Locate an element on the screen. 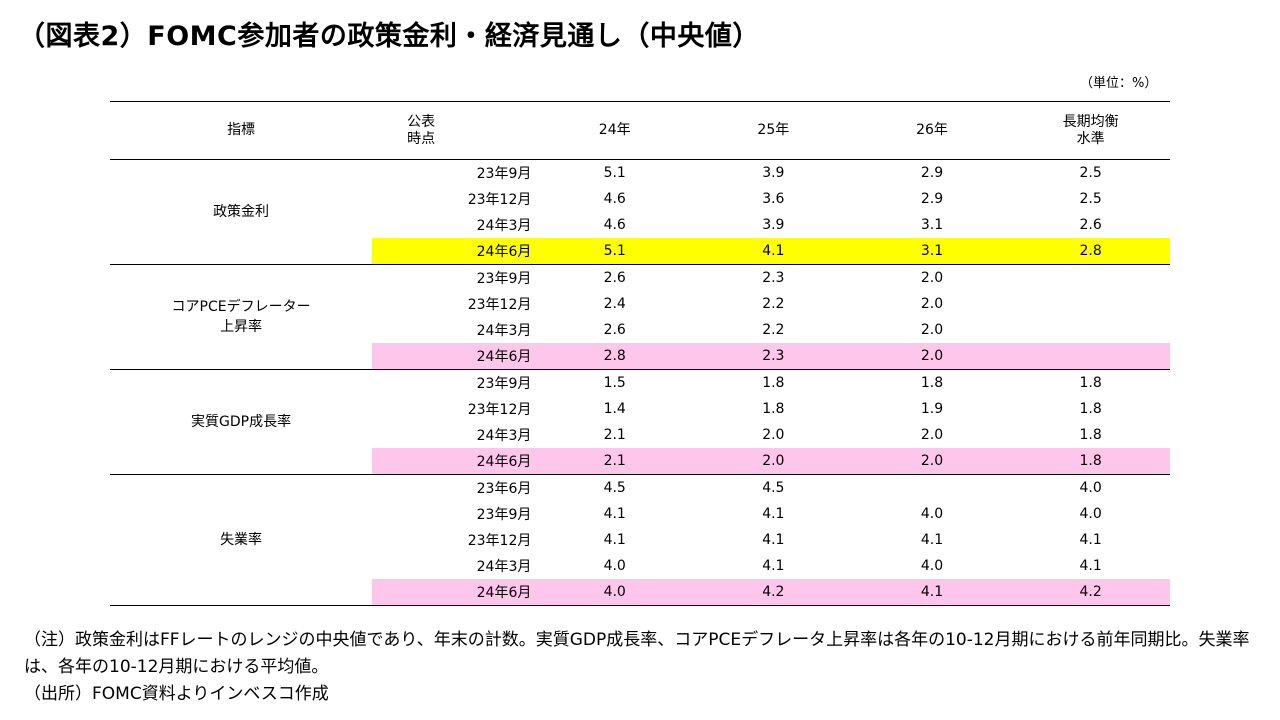 The height and width of the screenshot is (720, 1280). value-cell-y24: 2.6 is located at coordinates (614, 278).